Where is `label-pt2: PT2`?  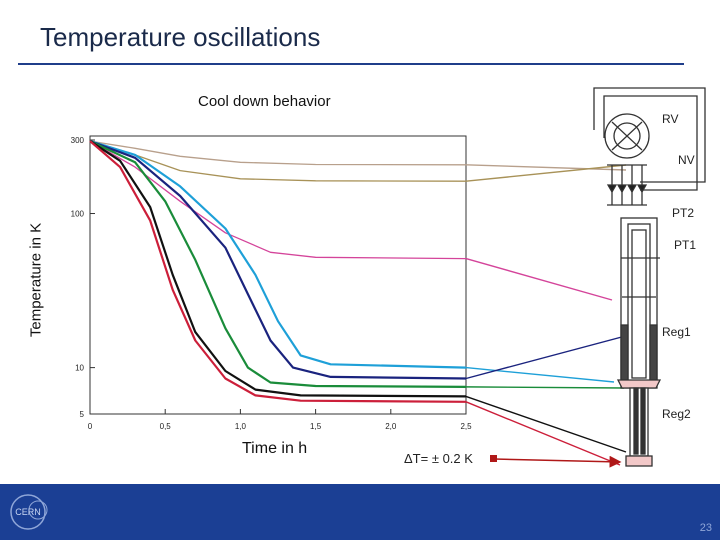 label-pt2: PT2 is located at coordinates (683, 213).